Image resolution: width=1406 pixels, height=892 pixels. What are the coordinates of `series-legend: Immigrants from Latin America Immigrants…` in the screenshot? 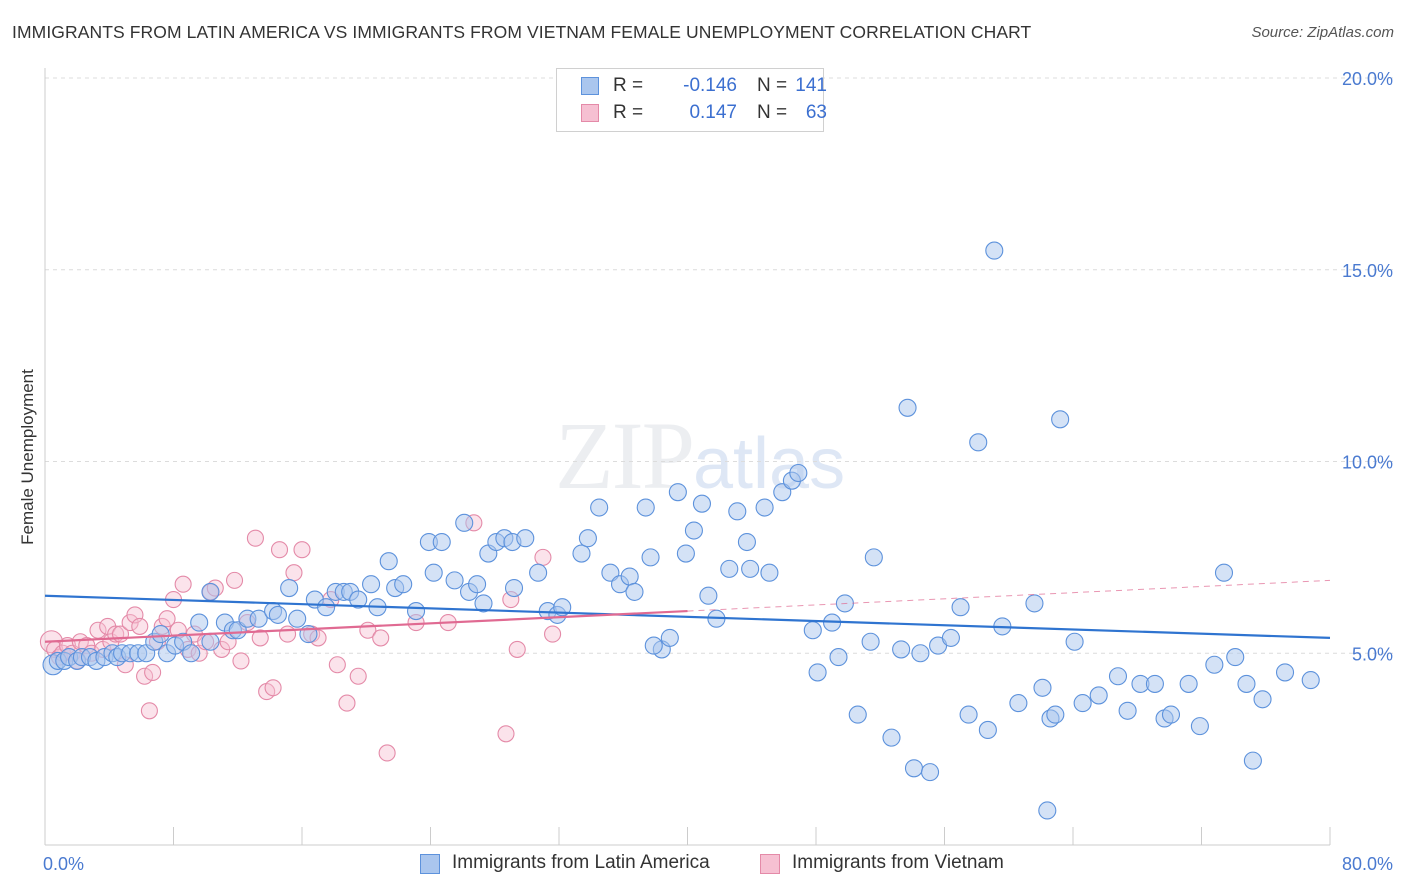 It's located at (703, 865).